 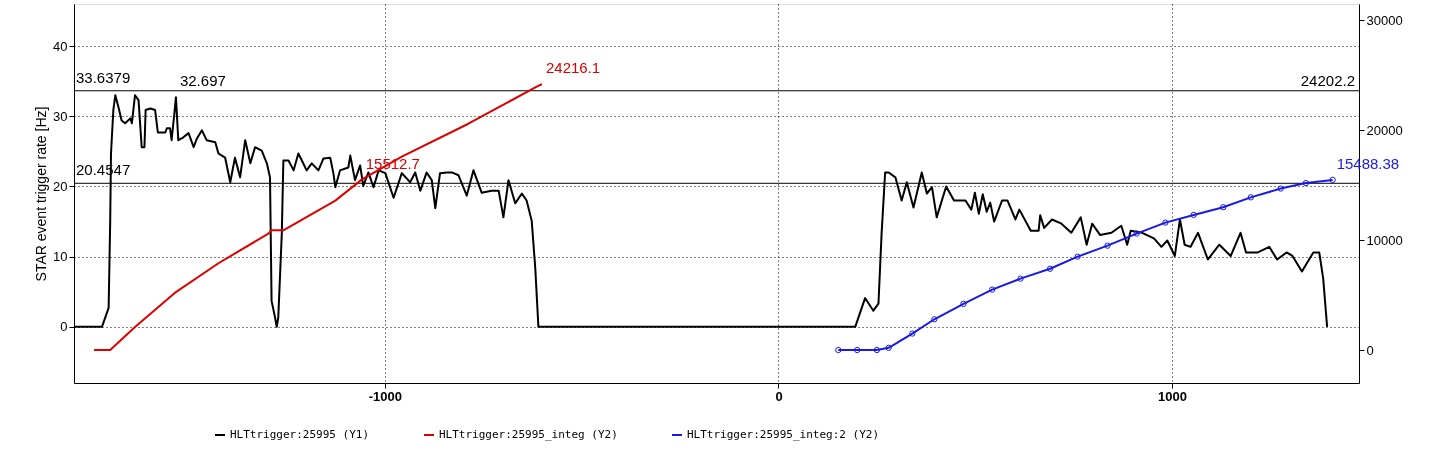 What do you see at coordinates (60, 186) in the screenshot?
I see `y-tick-label: 20` at bounding box center [60, 186].